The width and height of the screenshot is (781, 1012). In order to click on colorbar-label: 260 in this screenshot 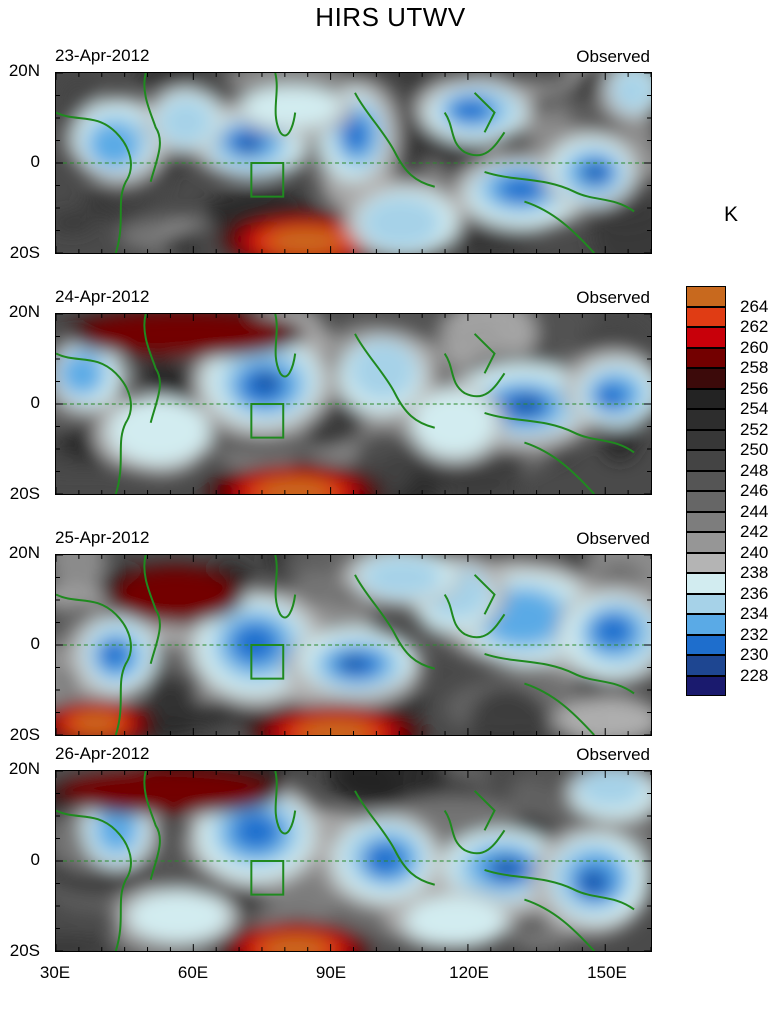, I will do `click(754, 347)`.